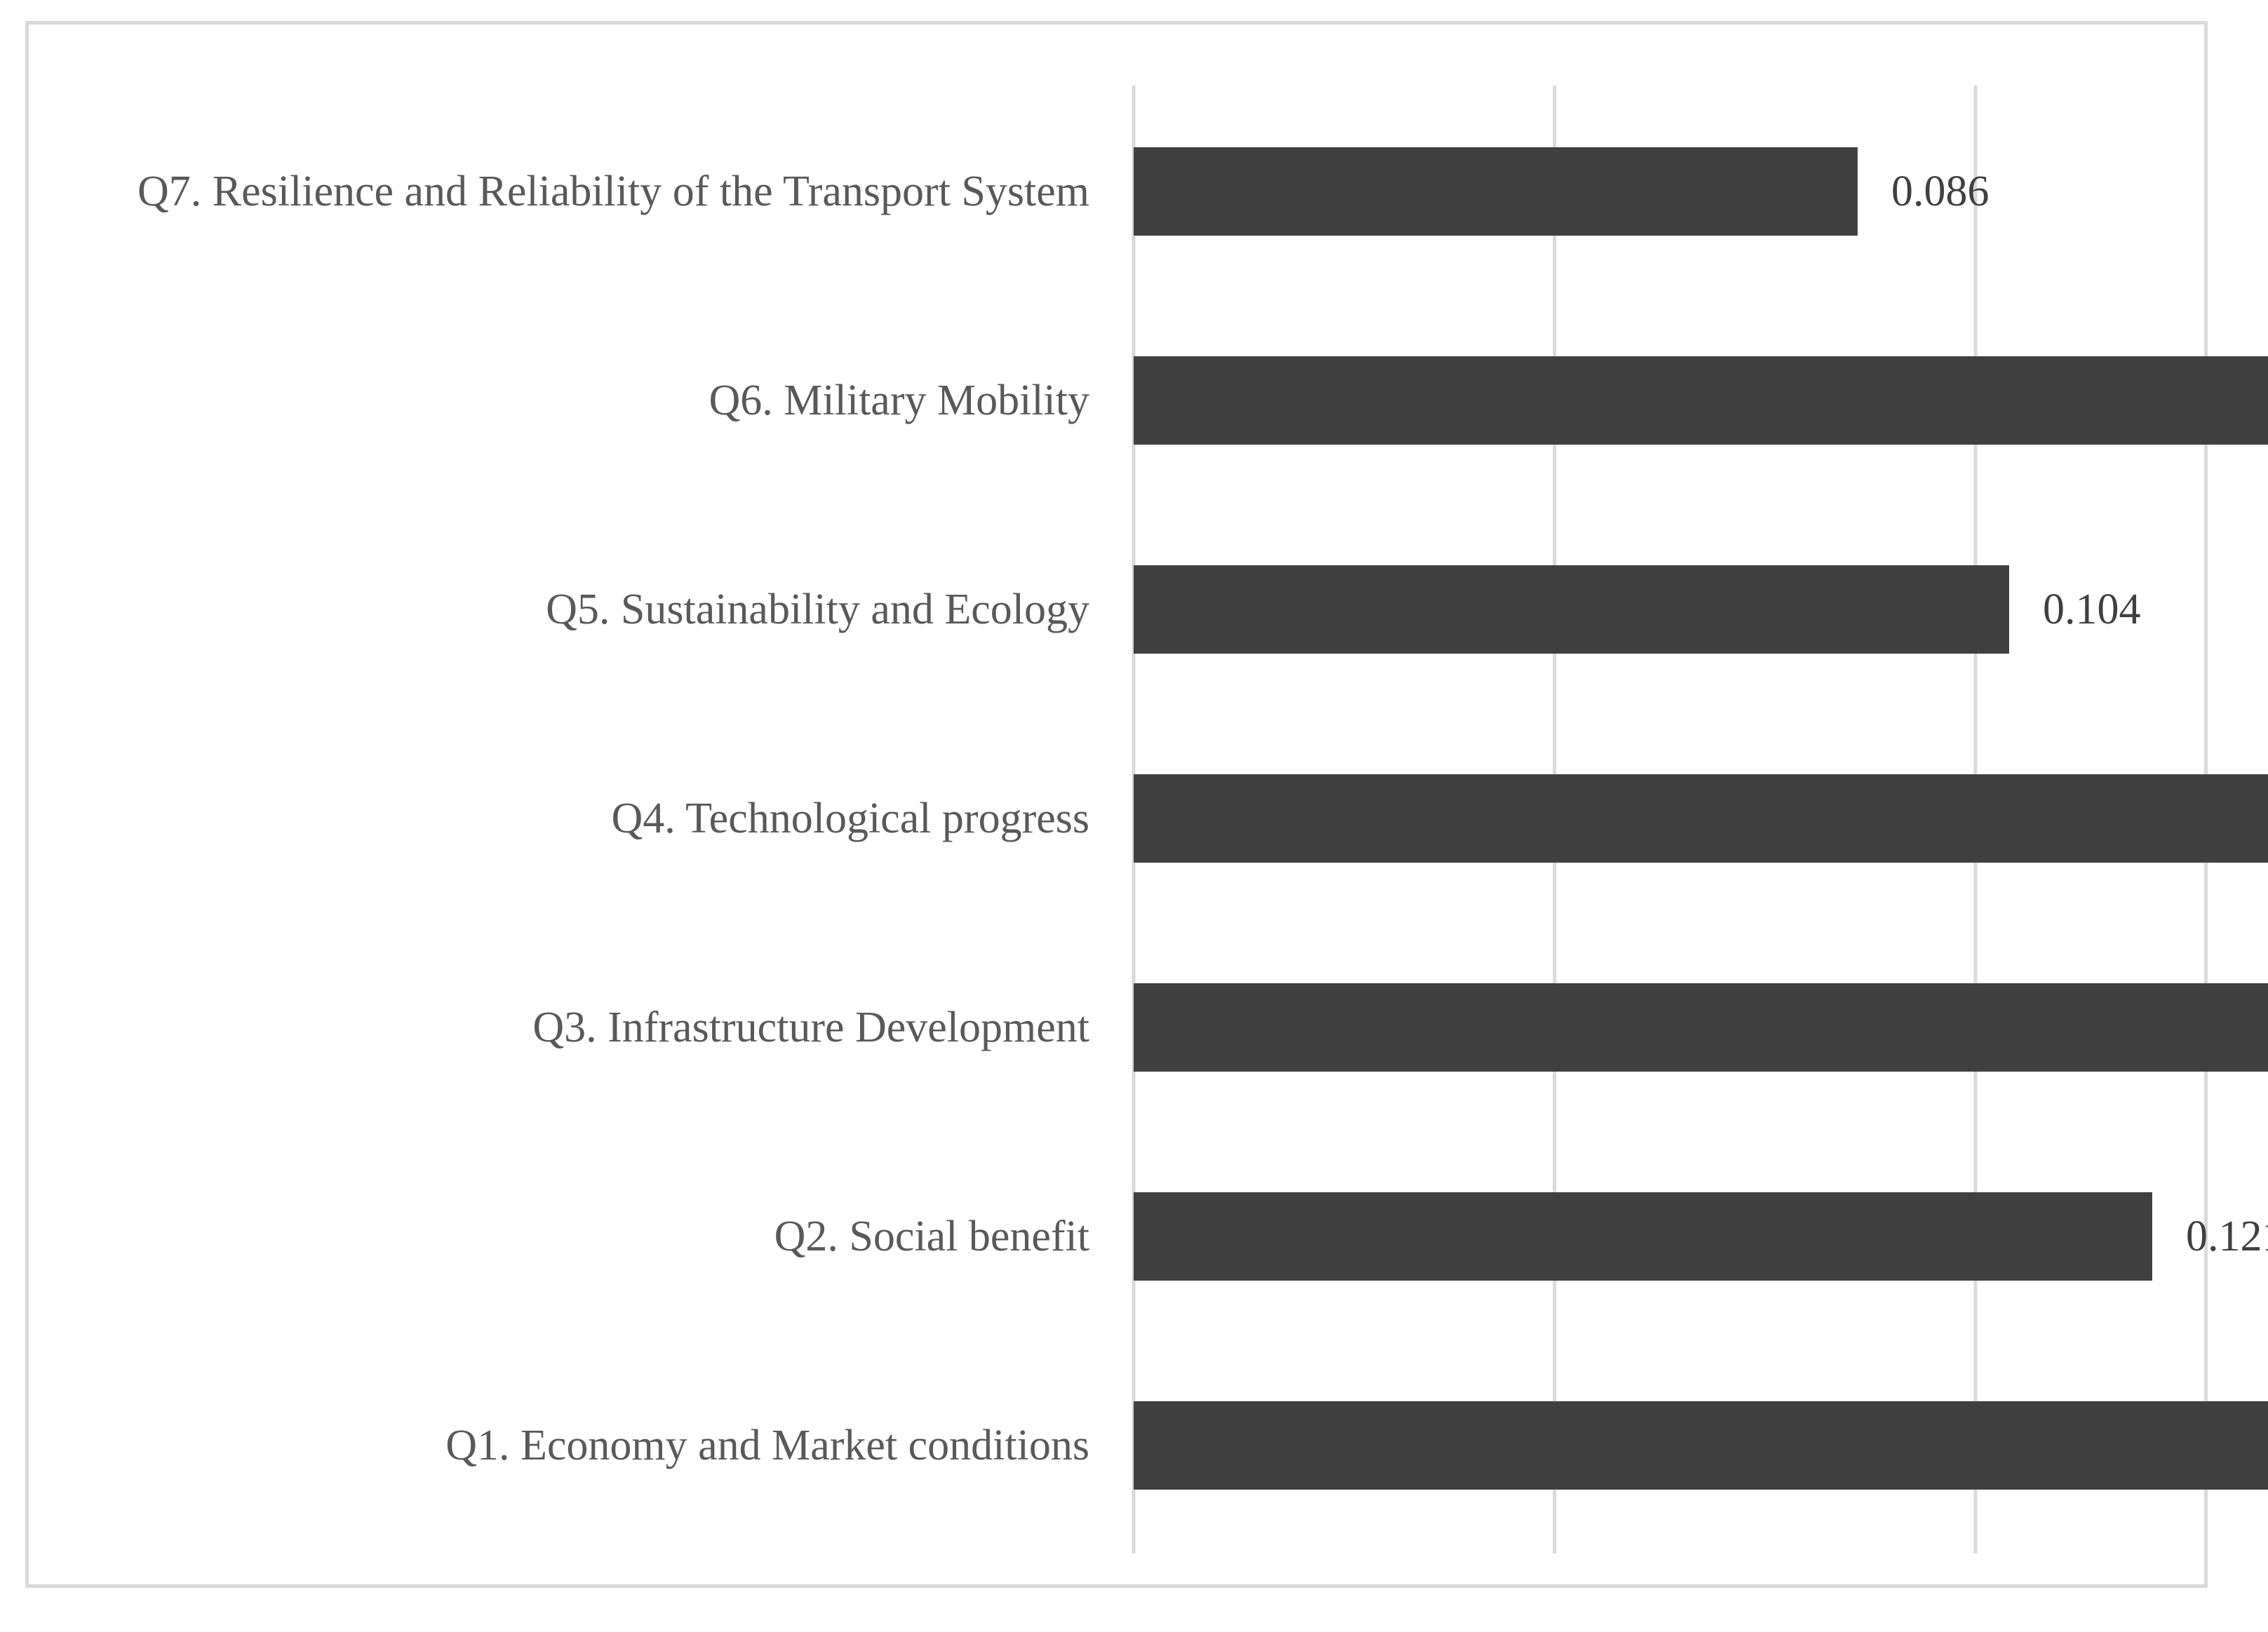 The width and height of the screenshot is (2268, 1632). What do you see at coordinates (1701, 400) in the screenshot?
I see `bar-q6` at bounding box center [1701, 400].